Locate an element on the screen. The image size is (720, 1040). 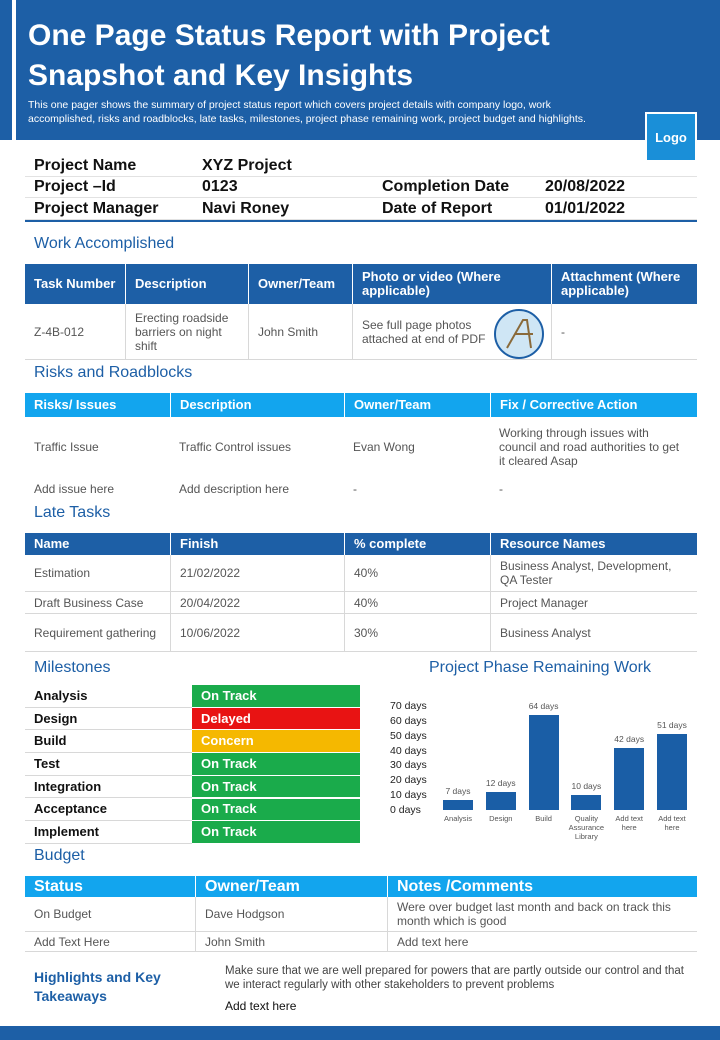
milestone-status: Delayed is located at coordinates (276, 719).